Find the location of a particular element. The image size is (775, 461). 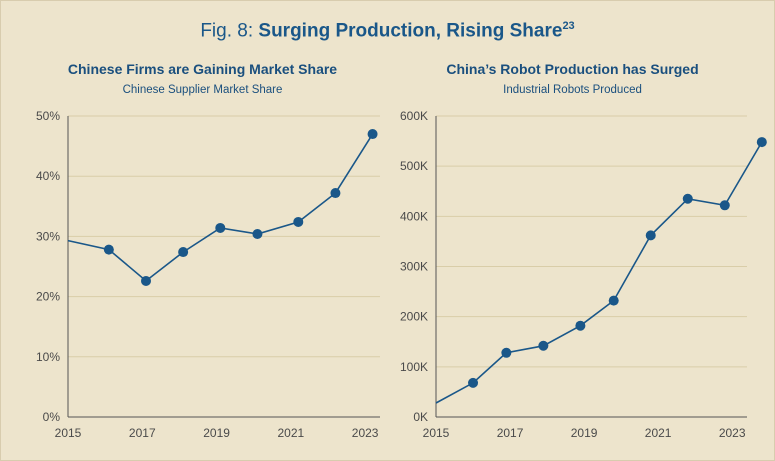

robot-production-xtick-label: 2023 is located at coordinates (732, 433).